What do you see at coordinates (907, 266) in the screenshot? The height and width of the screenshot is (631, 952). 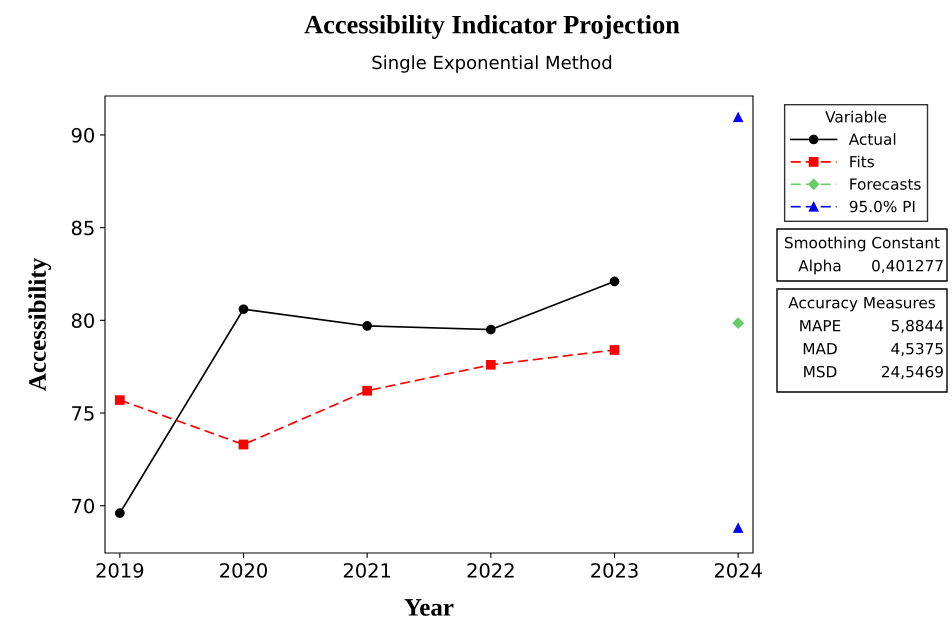 I see `text: 0,401277` at bounding box center [907, 266].